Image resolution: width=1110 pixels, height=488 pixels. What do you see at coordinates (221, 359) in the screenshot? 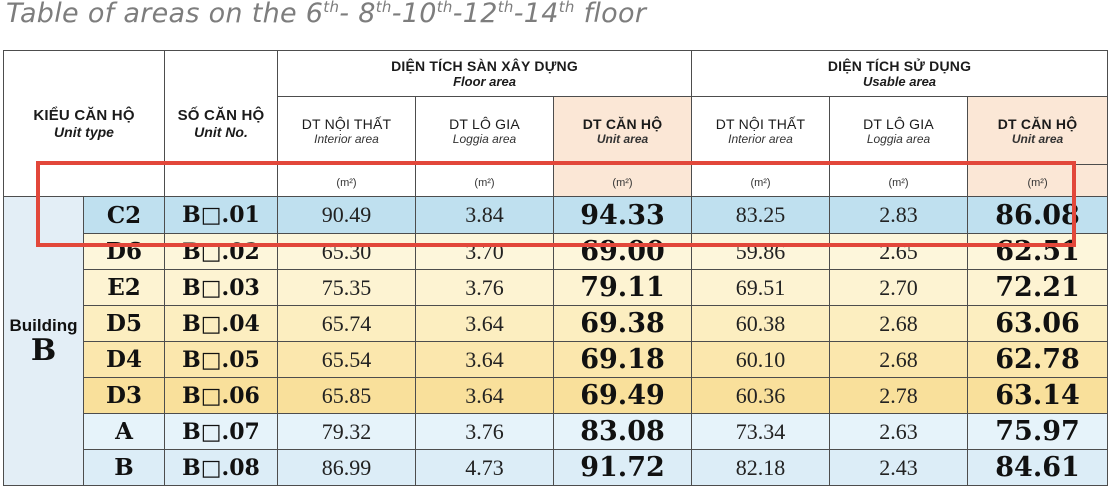
I see `unit-no-cell: B□.05` at bounding box center [221, 359].